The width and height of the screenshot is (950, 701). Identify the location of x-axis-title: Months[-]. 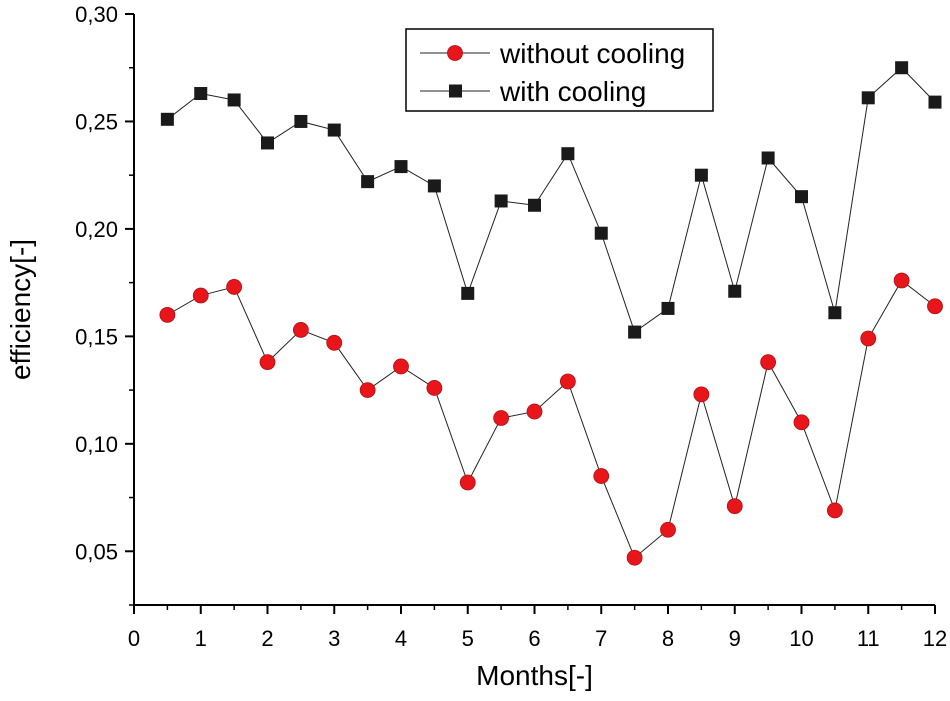
(534, 675).